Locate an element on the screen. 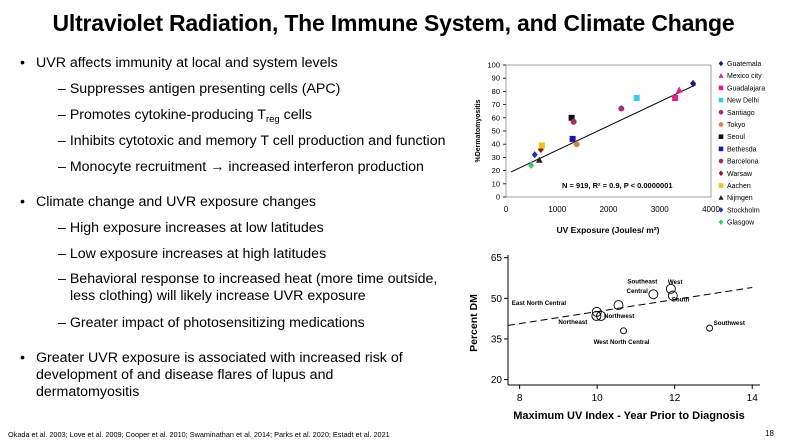  legend-label: Barcelona is located at coordinates (743, 162).